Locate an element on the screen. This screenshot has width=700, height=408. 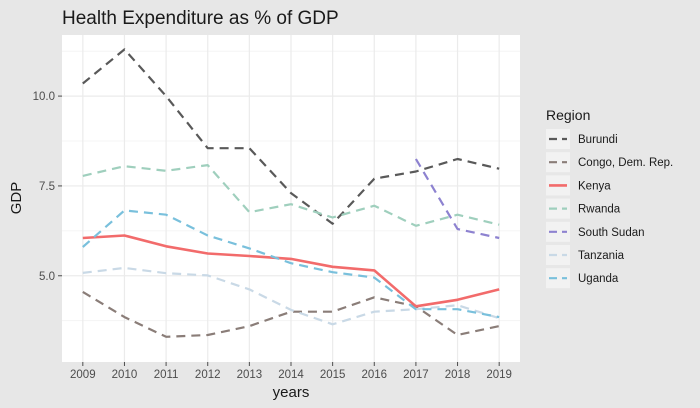
x-tick-label: 2010 is located at coordinates (125, 375).